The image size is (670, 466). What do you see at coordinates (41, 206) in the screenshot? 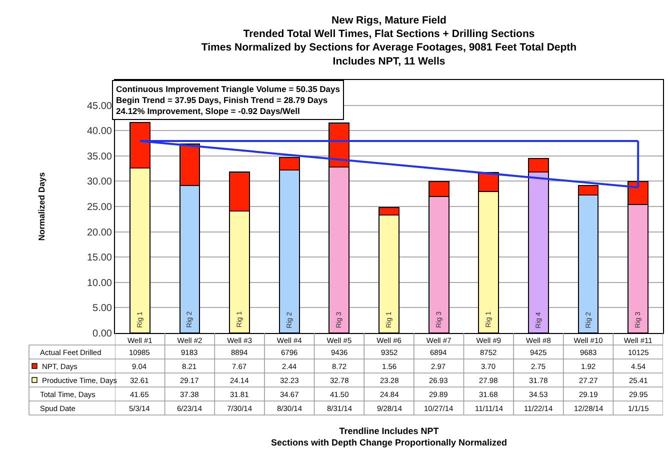
I see `y-axis-title: Normalized Days` at bounding box center [41, 206].